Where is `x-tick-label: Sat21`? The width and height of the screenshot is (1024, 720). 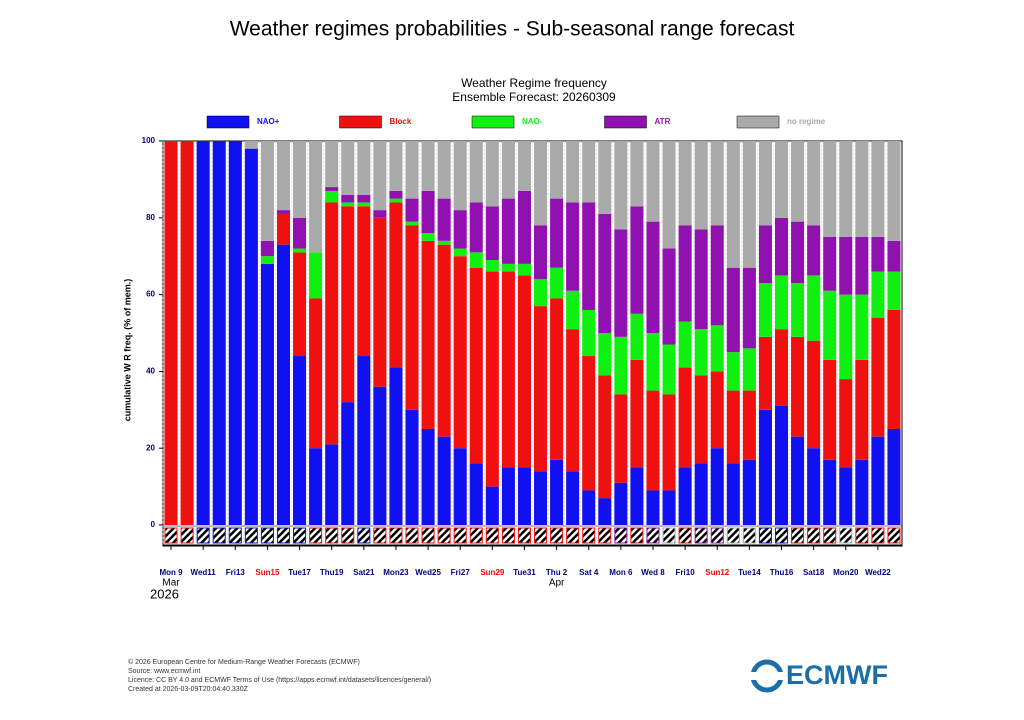
x-tick-label: Sat21 is located at coordinates (364, 572).